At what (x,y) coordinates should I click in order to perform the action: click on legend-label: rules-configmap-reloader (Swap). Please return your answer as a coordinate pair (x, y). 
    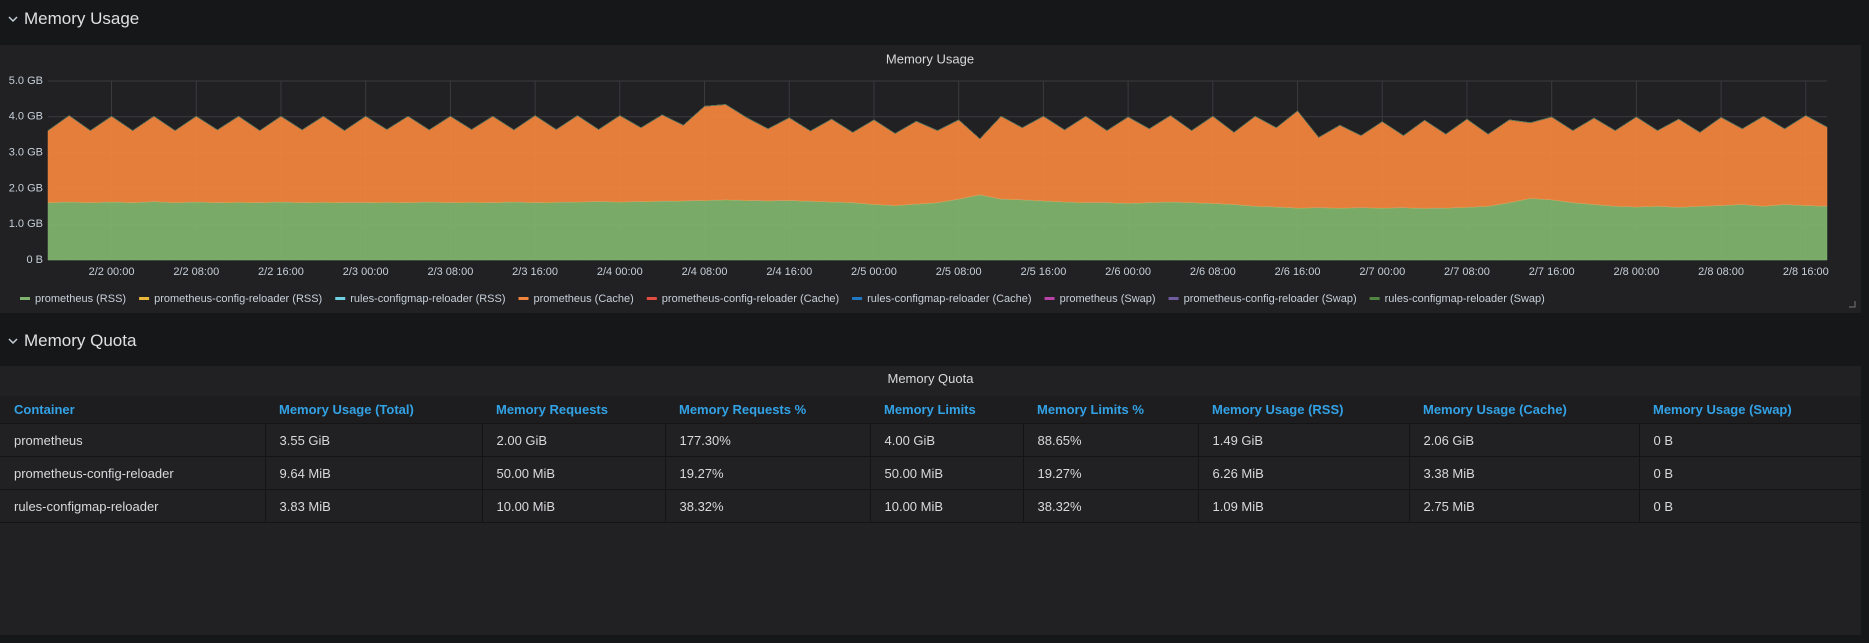
    Looking at the image, I should click on (1465, 299).